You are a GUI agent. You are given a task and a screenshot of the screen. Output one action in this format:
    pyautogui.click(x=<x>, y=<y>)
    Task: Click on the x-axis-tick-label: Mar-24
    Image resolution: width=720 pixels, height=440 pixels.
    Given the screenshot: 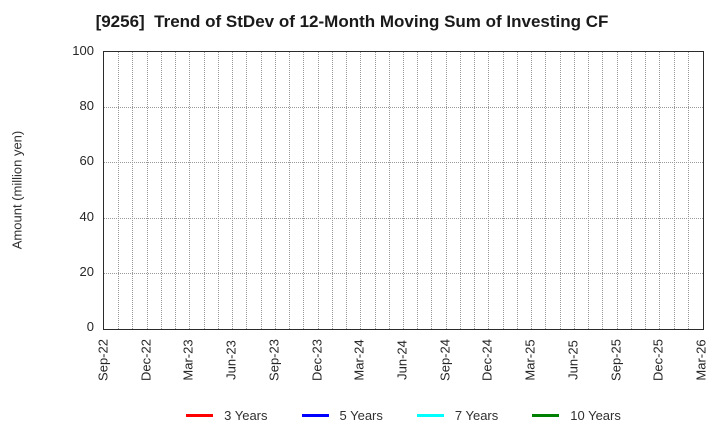 What is the action you would take?
    pyautogui.click(x=359, y=360)
    